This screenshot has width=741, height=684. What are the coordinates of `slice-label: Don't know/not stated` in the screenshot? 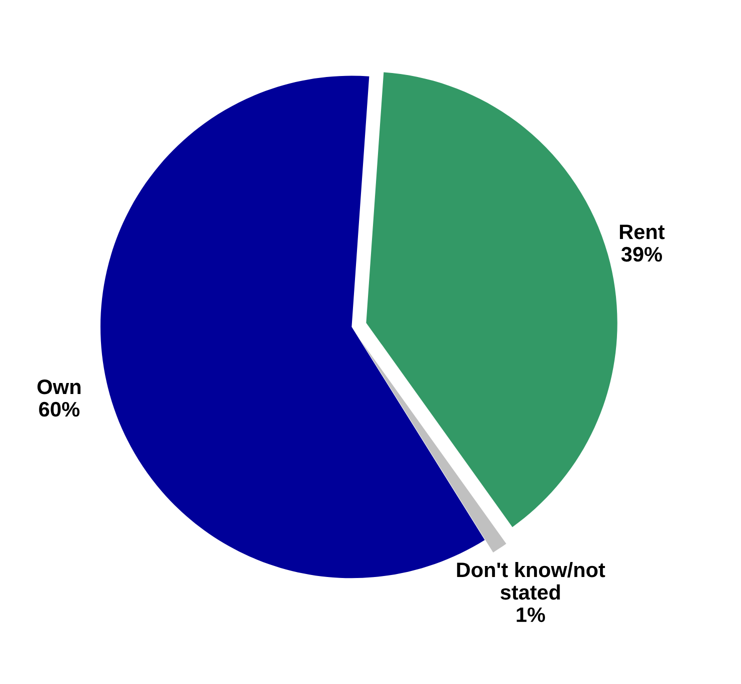 It's located at (531, 581).